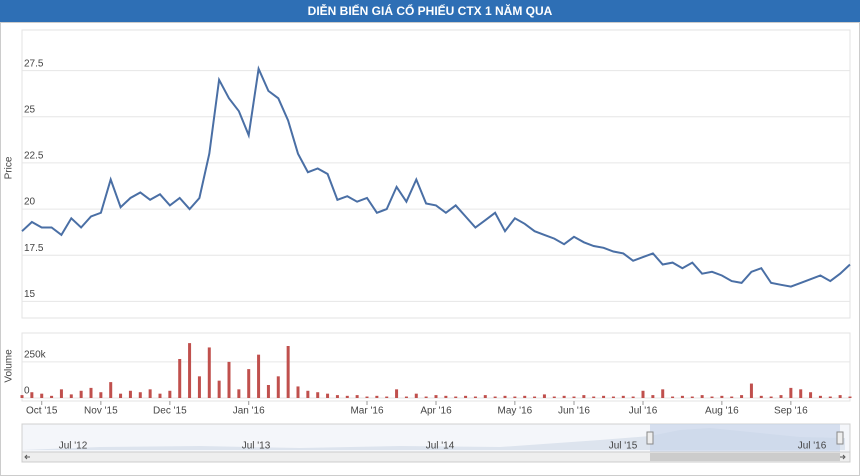 This screenshot has height=476, width=860. What do you see at coordinates (73, 446) in the screenshot?
I see `navigator-label: Jul '12` at bounding box center [73, 446].